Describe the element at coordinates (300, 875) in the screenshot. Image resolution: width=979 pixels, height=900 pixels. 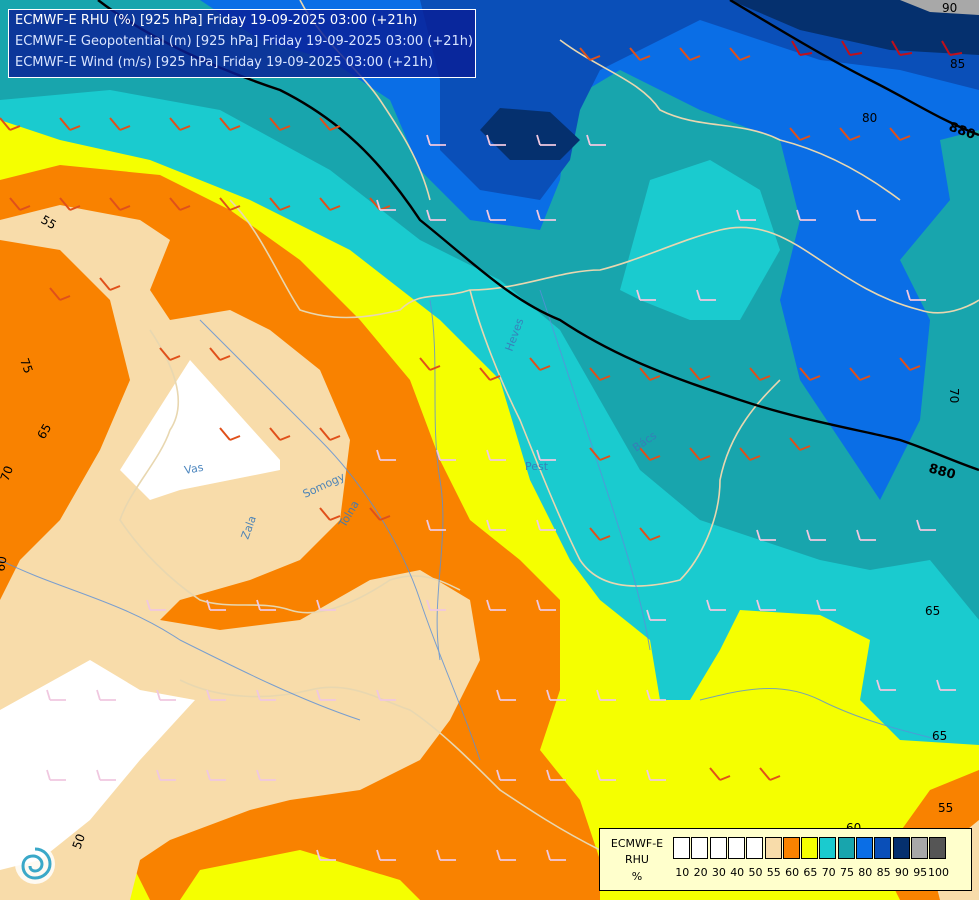
I see `field-yellow-bottom` at that location.